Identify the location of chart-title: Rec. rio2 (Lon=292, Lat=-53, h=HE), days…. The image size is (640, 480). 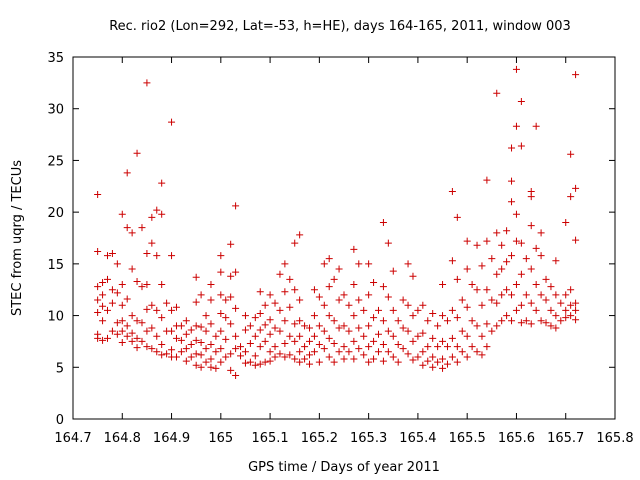
(340, 26).